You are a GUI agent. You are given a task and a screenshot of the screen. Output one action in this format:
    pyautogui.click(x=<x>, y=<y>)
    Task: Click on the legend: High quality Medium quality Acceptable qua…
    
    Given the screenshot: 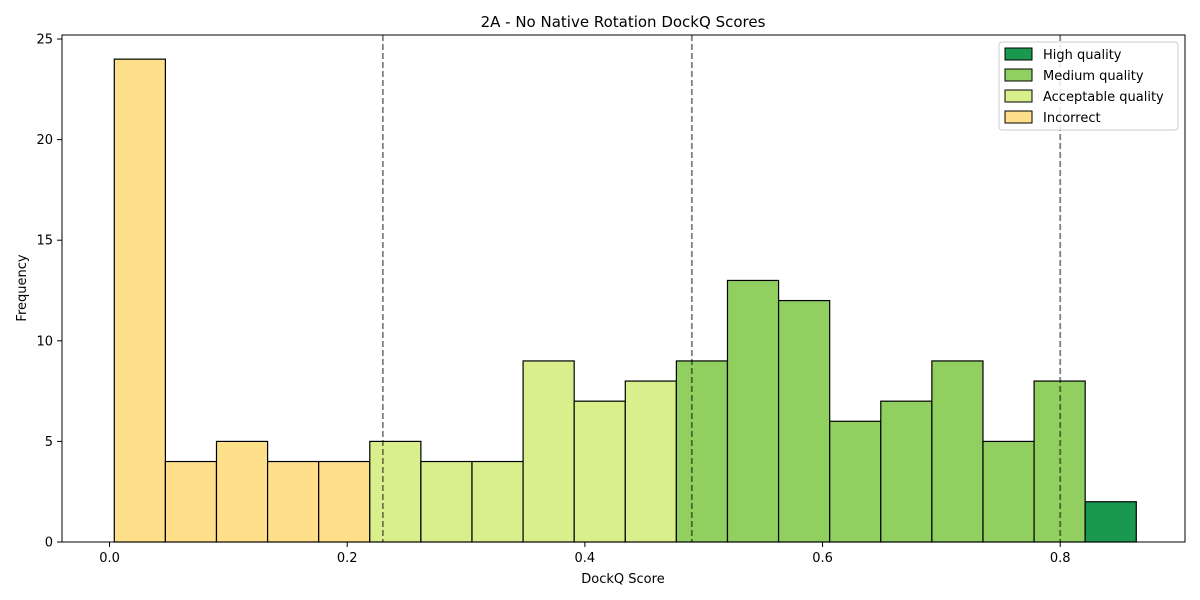 What is the action you would take?
    pyautogui.click(x=1088, y=86)
    